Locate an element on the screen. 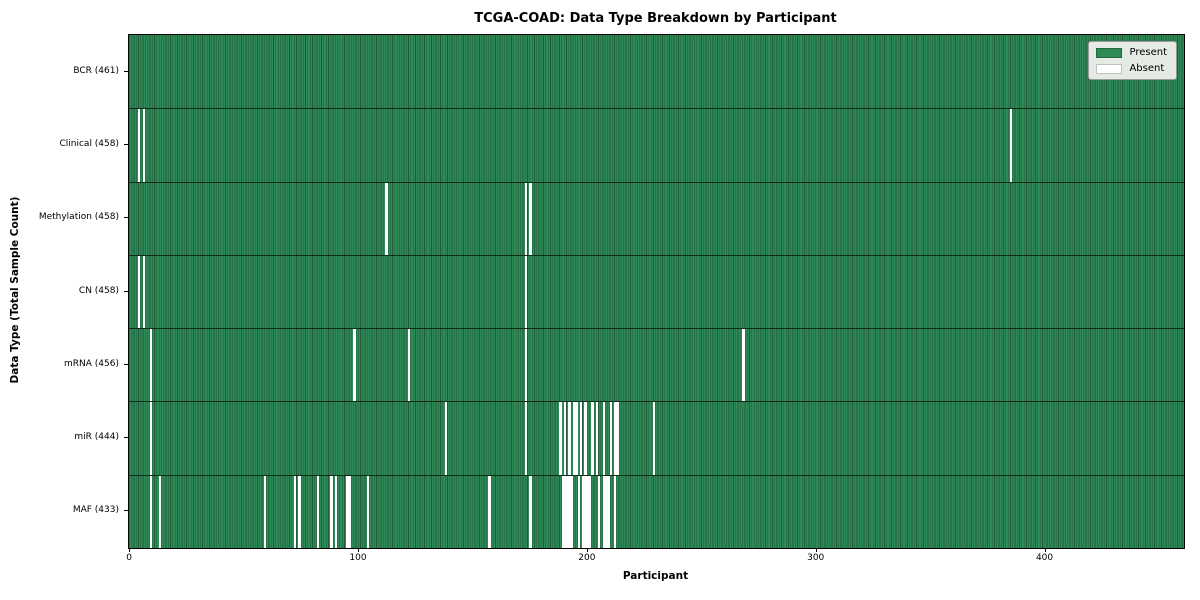 This screenshot has height=600, width=1200. heatmap-row-methylation is located at coordinates (656, 218).